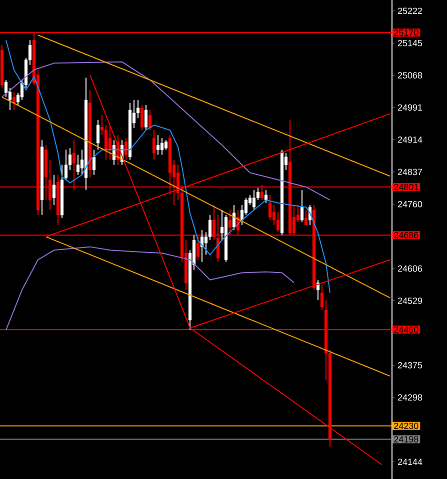 Image resolution: width=447 pixels, height=479 pixels. I want to click on ref-line-label: 24686, so click(406, 235).